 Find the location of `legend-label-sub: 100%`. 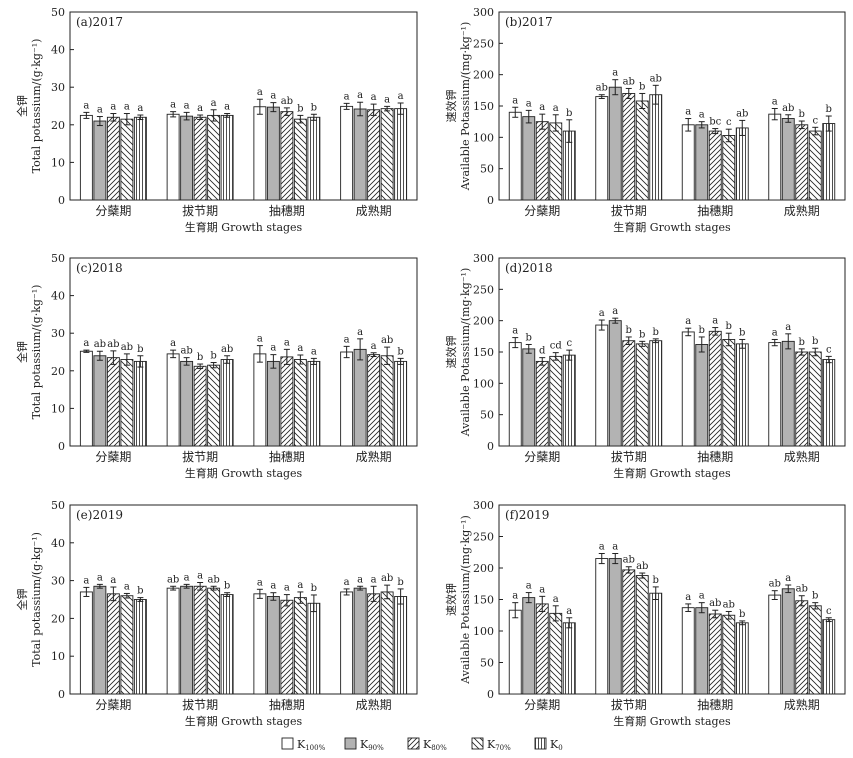

legend-label-sub: 100% is located at coordinates (315, 748).